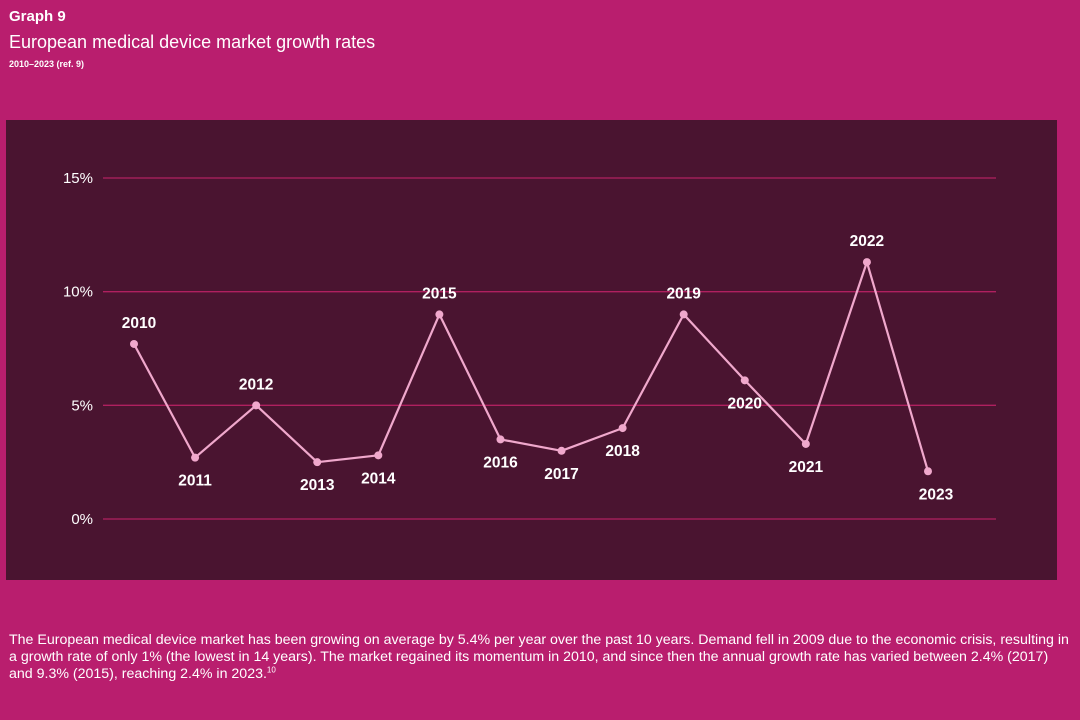  I want to click on x-category-label: 2022, so click(867, 241).